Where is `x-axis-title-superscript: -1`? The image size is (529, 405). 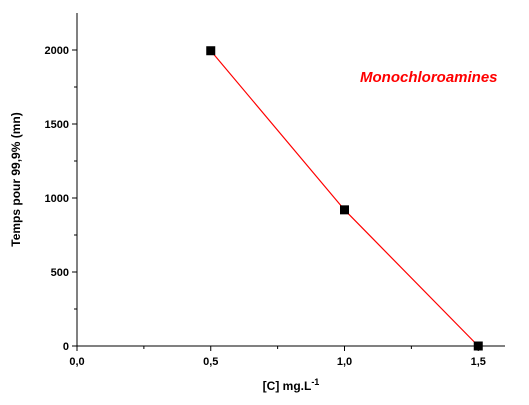 x-axis-title-superscript: -1 is located at coordinates (315, 382).